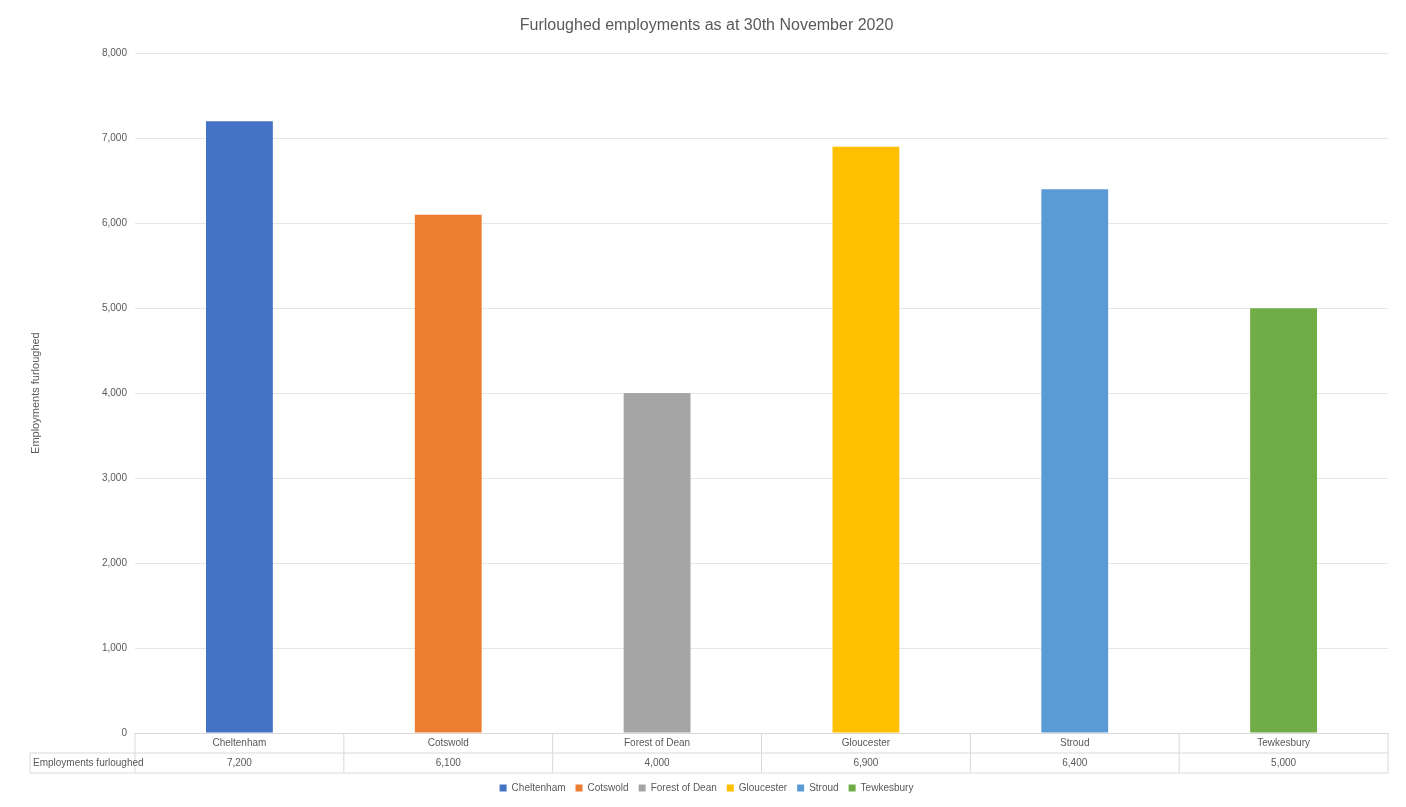 The width and height of the screenshot is (1406, 807). Describe the element at coordinates (657, 742) in the screenshot. I see `x-tick-label: Forest of Dean` at that location.